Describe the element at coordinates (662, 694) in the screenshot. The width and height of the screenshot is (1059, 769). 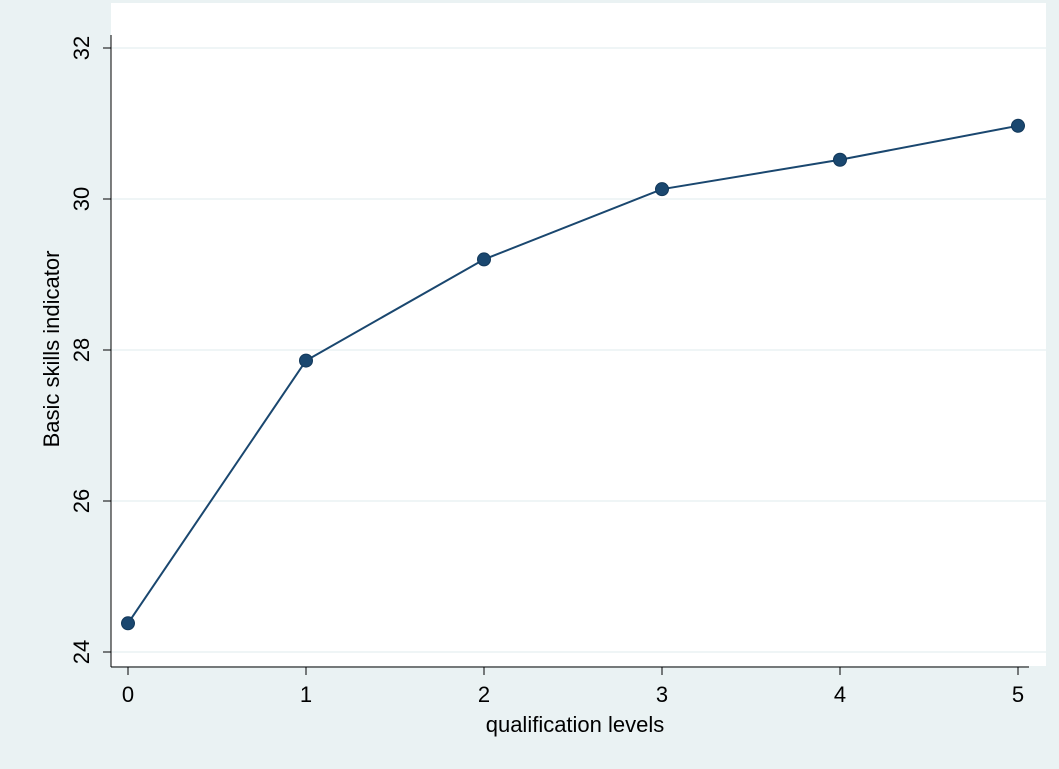
I see `x-tick-label: 3` at that location.